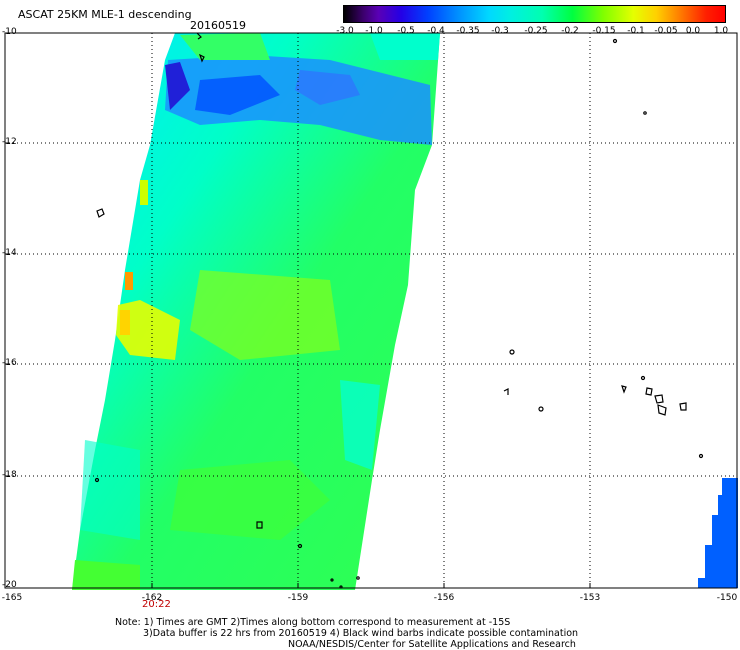 This screenshot has height=650, width=740. I want to click on lat-tick-label: -10, so click(9, 32).